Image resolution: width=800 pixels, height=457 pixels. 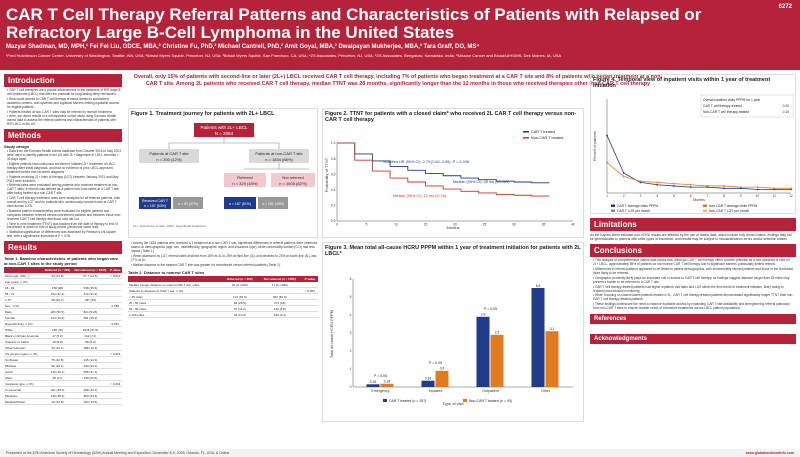 What do you see at coordinates (23, 306) in the screenshot?
I see `table-cell: Sex, n (%)` at bounding box center [23, 306].